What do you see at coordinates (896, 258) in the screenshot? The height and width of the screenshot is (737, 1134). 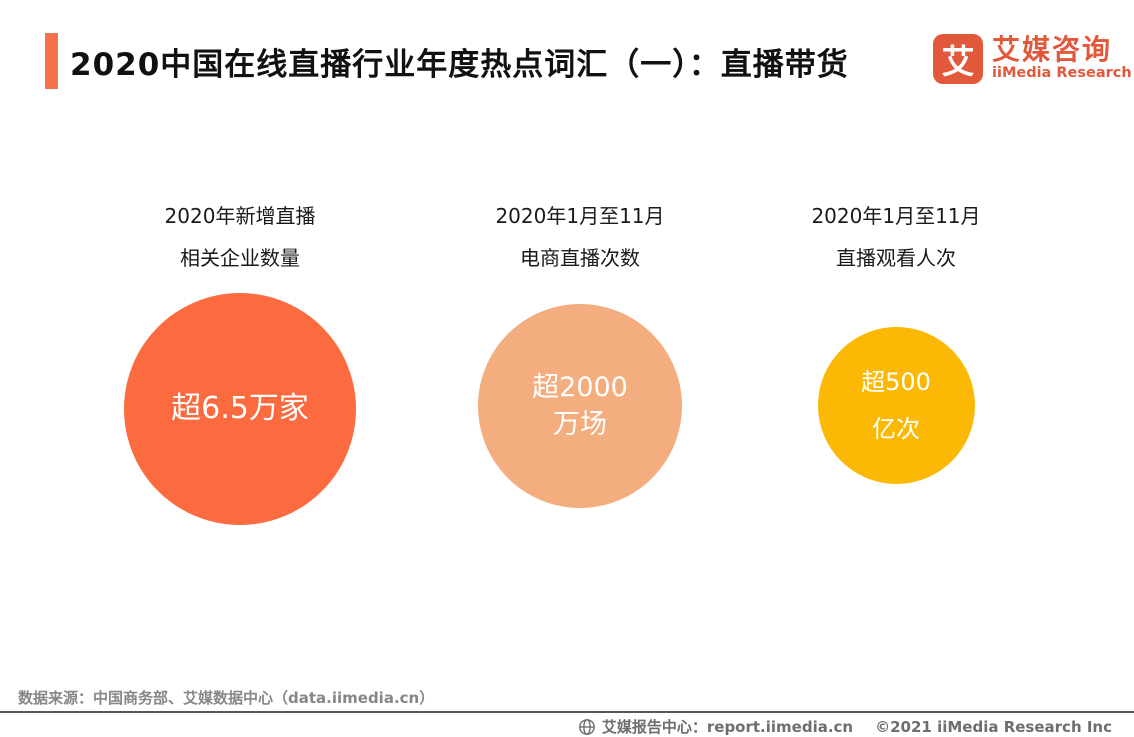 I see `stat-label-line2: 直播观看人次` at bounding box center [896, 258].